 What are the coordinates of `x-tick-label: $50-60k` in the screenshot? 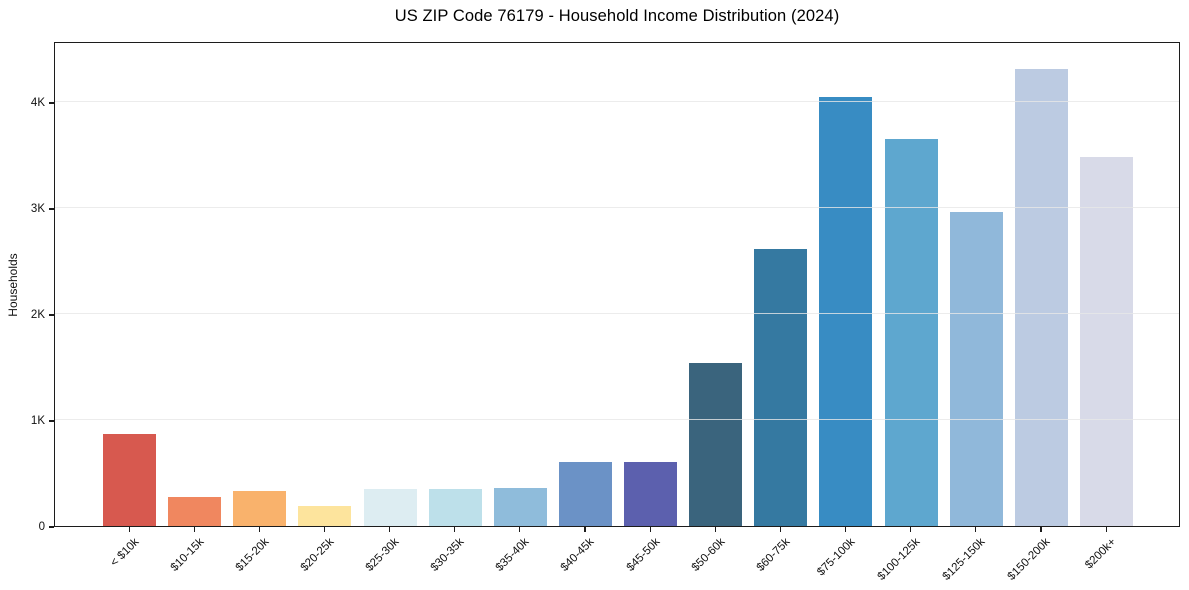 It's located at (708, 555).